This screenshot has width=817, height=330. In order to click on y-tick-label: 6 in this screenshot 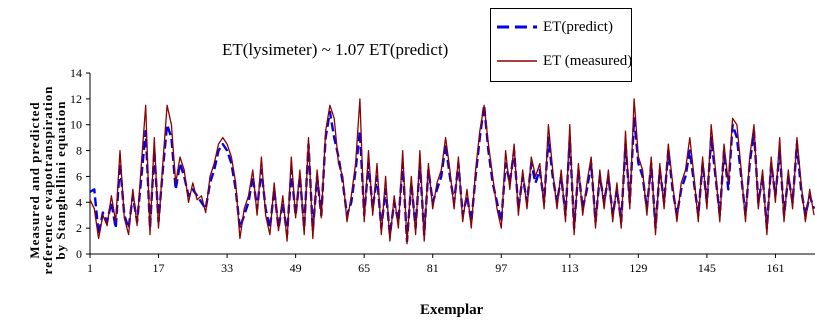, I will do `click(79, 176)`.